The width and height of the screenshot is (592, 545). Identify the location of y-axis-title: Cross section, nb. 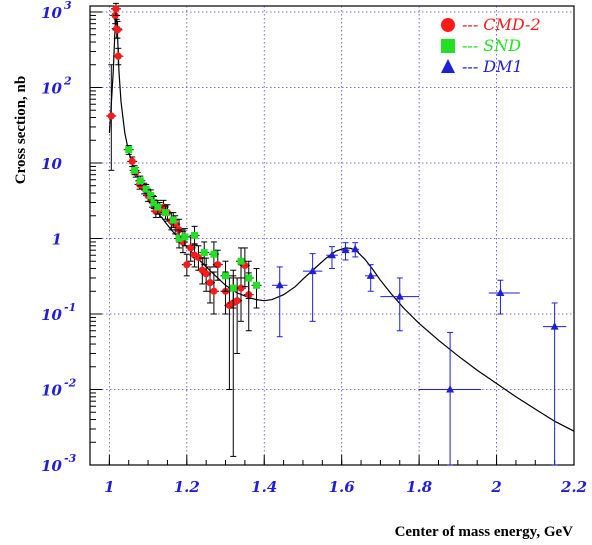
(21, 130).